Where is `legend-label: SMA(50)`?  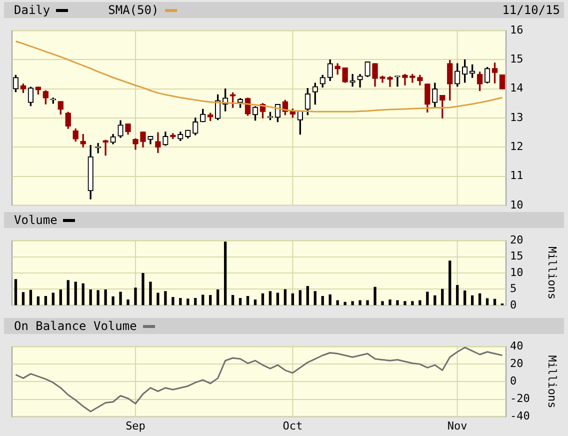 legend-label: SMA(50) is located at coordinates (133, 10).